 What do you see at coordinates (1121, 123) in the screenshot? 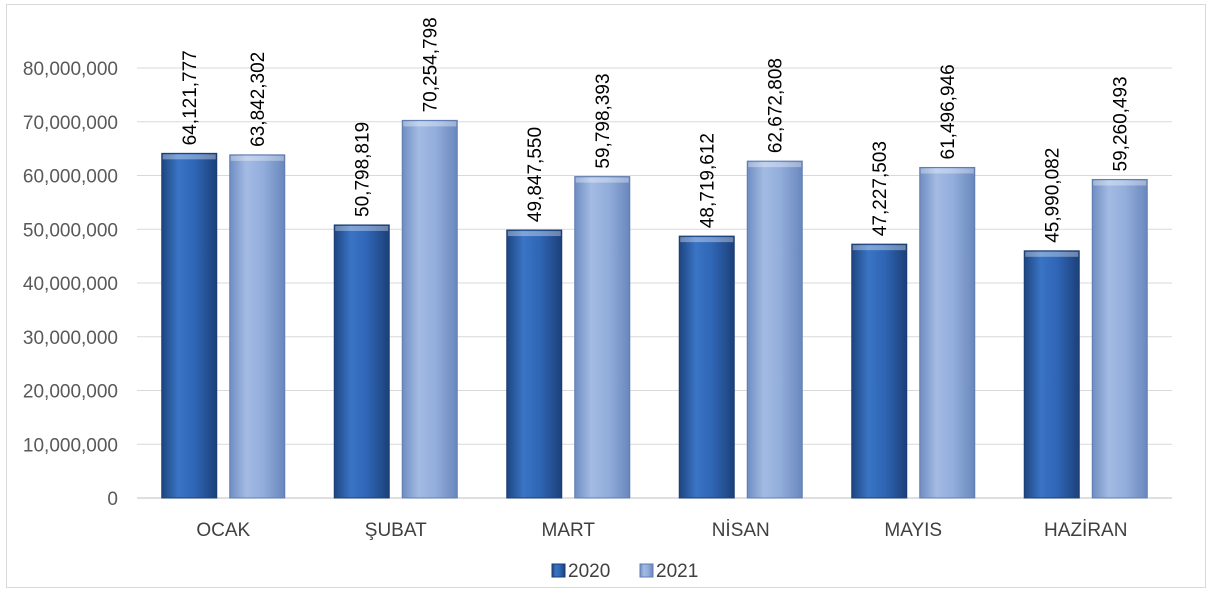
I see `data-label: 59,260,493` at bounding box center [1121, 123].